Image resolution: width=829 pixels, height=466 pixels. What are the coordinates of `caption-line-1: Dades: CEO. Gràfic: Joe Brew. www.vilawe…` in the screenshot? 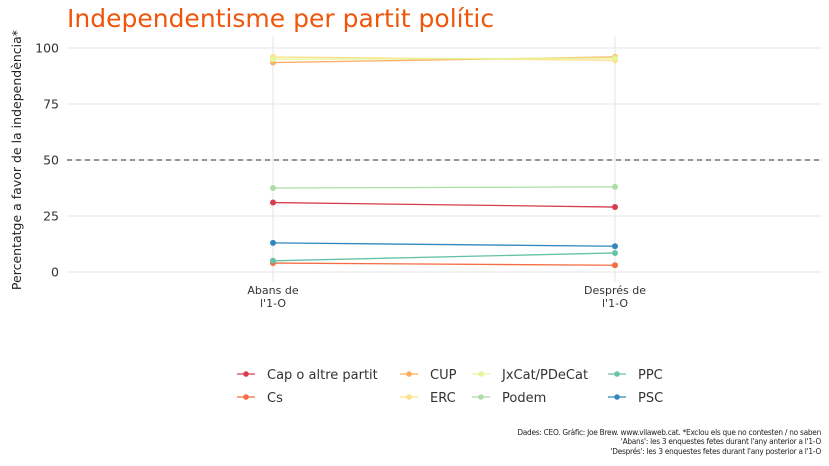 It's located at (669, 432).